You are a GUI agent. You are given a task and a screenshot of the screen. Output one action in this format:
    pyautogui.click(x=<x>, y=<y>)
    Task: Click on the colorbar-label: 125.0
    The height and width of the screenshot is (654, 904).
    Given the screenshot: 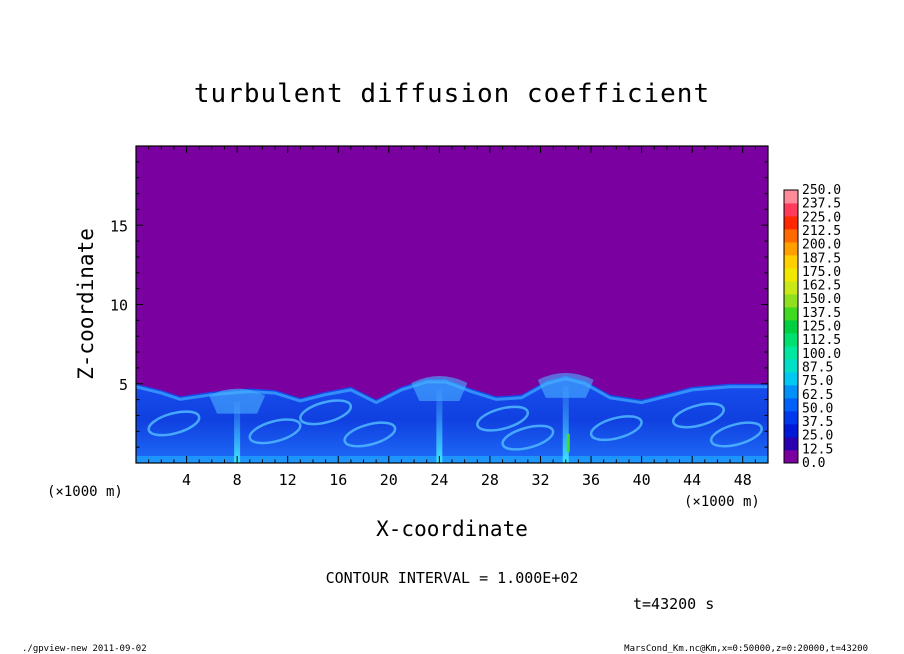 What is the action you would take?
    pyautogui.click(x=821, y=327)
    